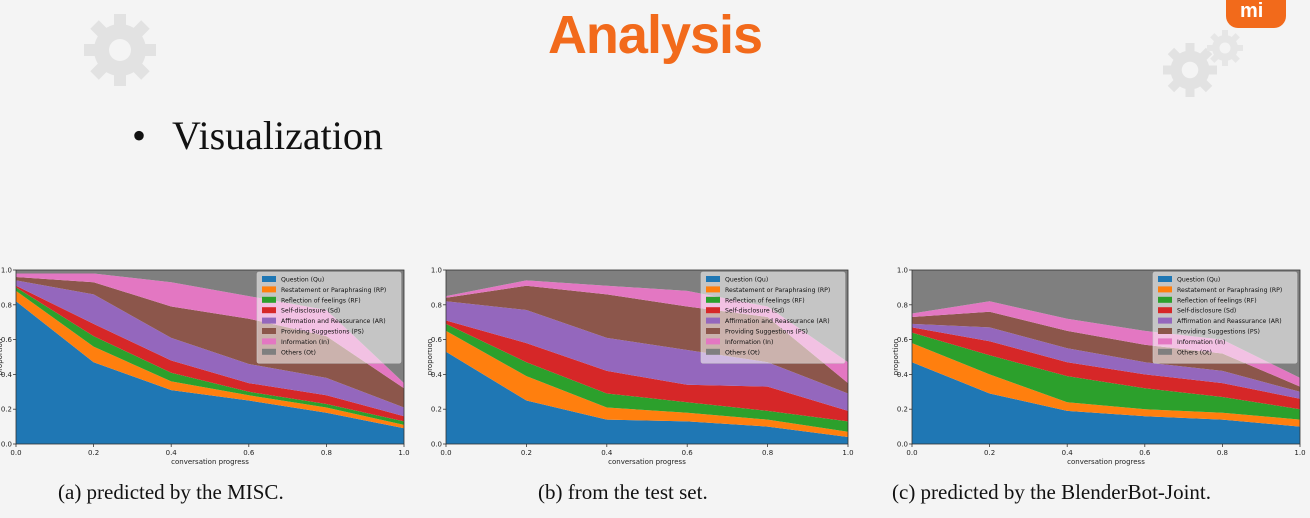  Describe the element at coordinates (1252, 11) in the screenshot. I see `mi-logo-glyph: mi` at that location.